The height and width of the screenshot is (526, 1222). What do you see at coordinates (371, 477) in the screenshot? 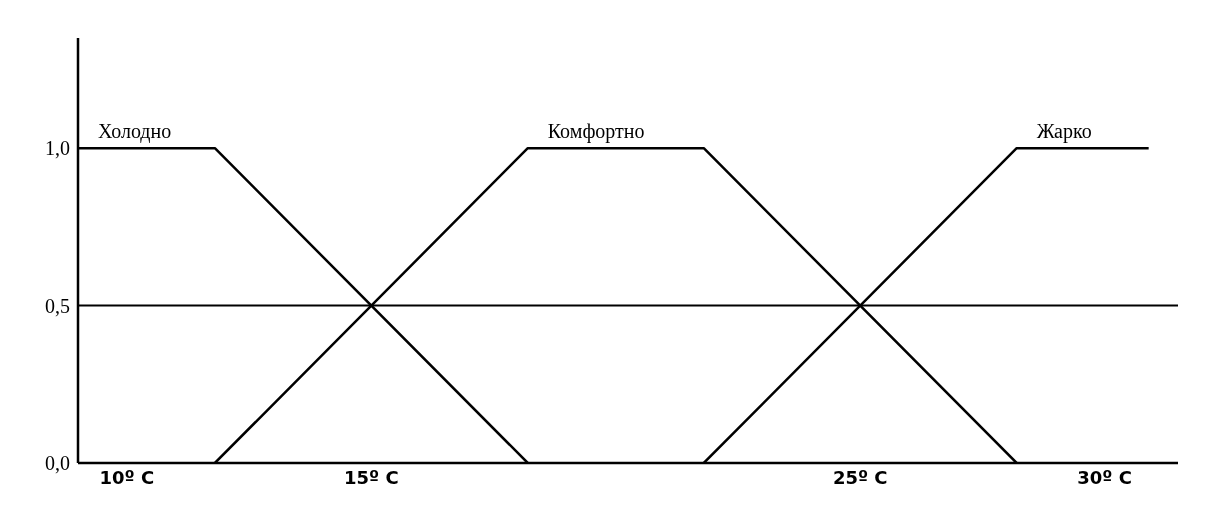
I see `x-tick-label: 15º C` at bounding box center [371, 477].